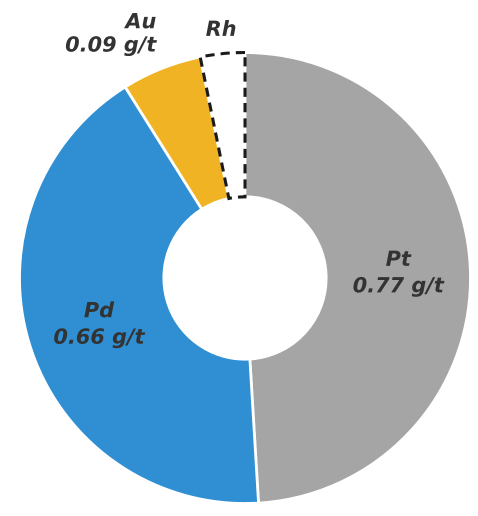 This screenshot has height=516, width=478. Describe the element at coordinates (111, 46) in the screenshot. I see `data-label: 0.09 g/t` at that location.